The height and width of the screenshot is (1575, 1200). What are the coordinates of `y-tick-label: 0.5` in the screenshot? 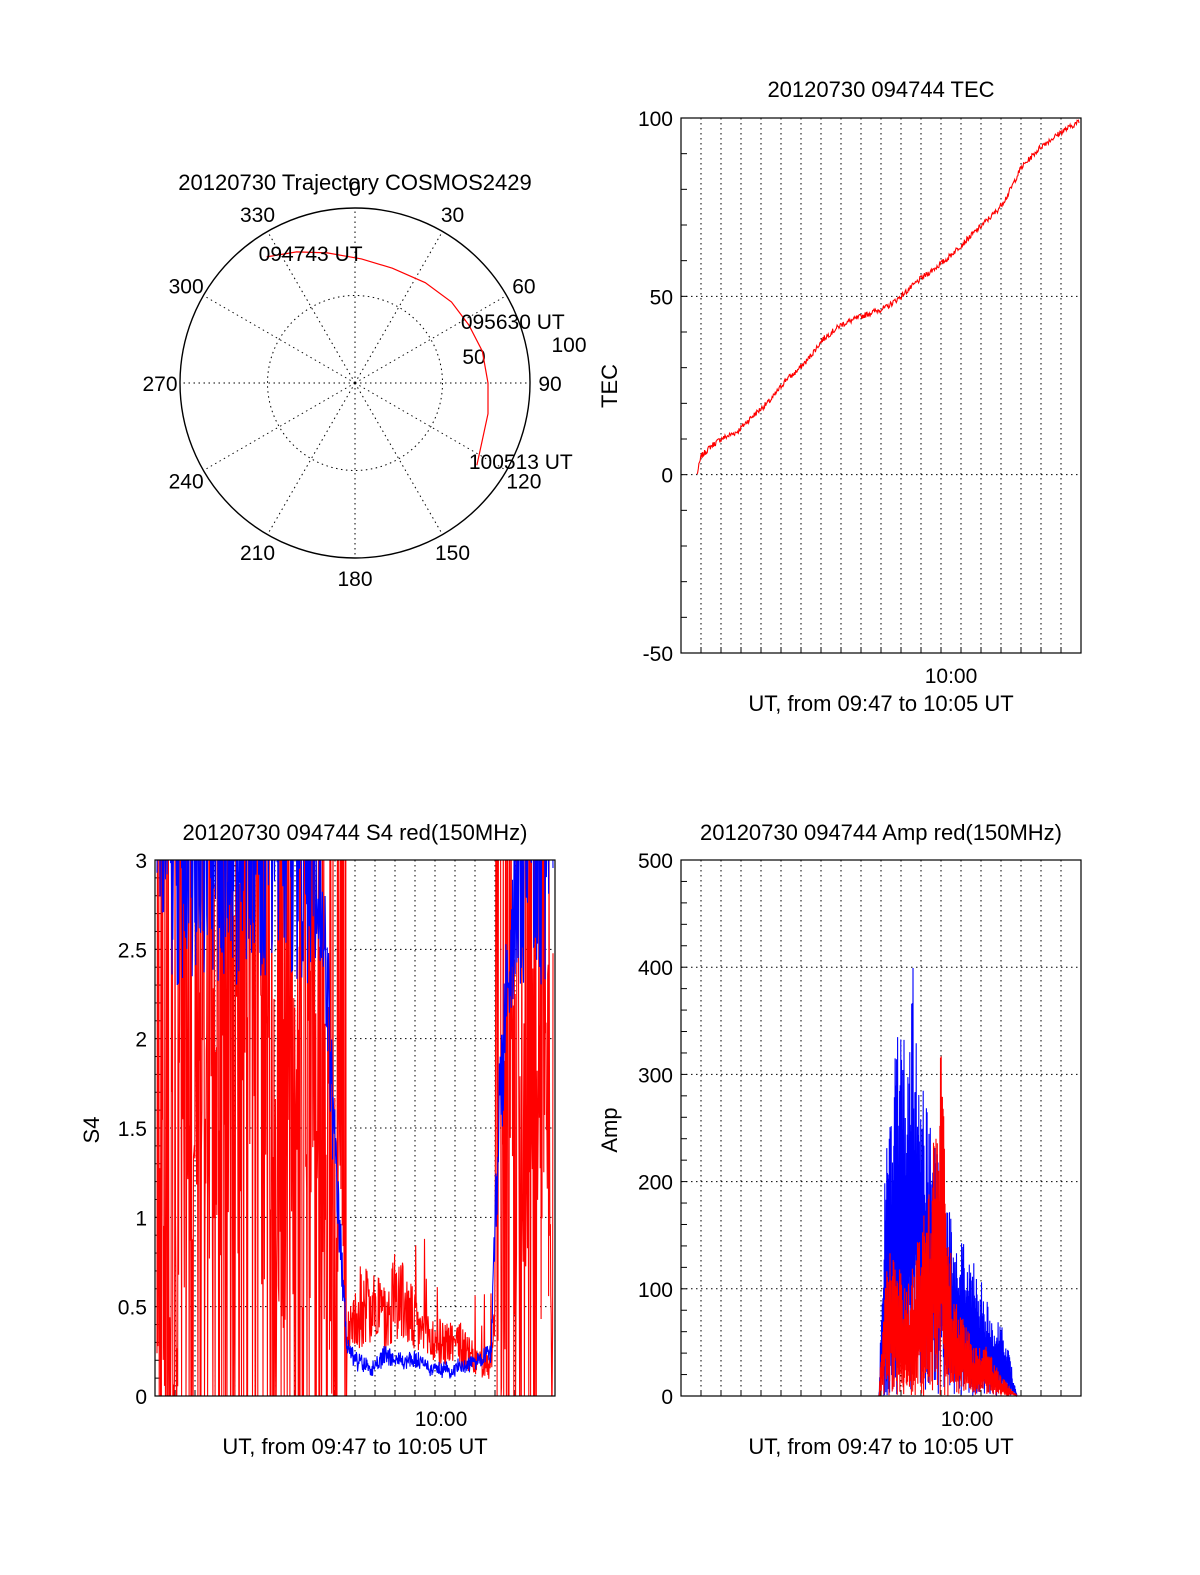 It's located at (132, 1308).